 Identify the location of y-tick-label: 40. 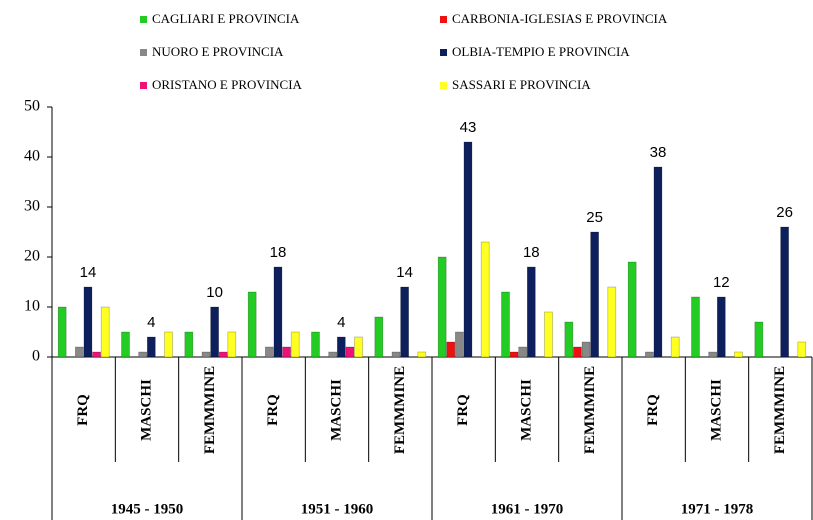
(32, 156).